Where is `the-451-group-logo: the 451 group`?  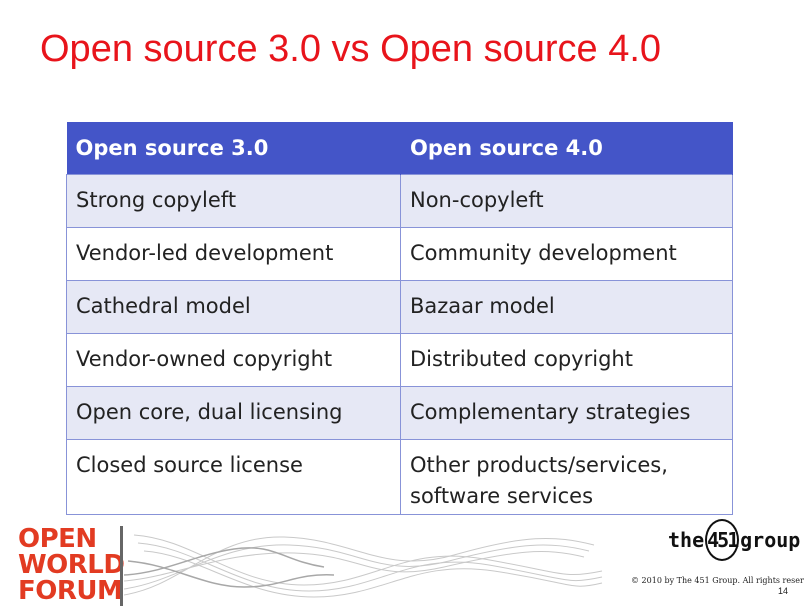
the-451-group-logo: the 451 group is located at coordinates (734, 540).